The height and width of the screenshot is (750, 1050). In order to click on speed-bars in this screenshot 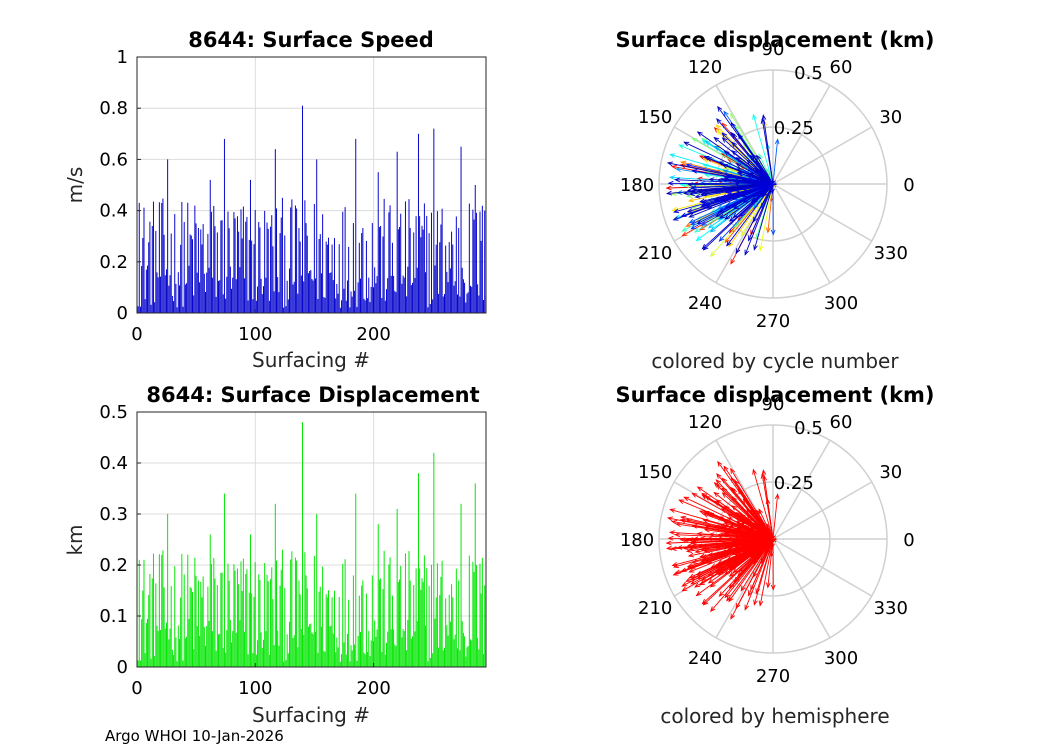, I will do `click(312, 209)`.